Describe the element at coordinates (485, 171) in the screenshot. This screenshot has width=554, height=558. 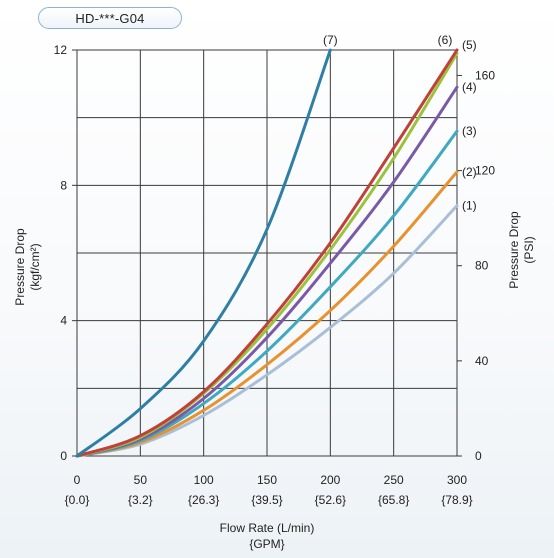
I see `y-tick-label-right: 120` at that location.